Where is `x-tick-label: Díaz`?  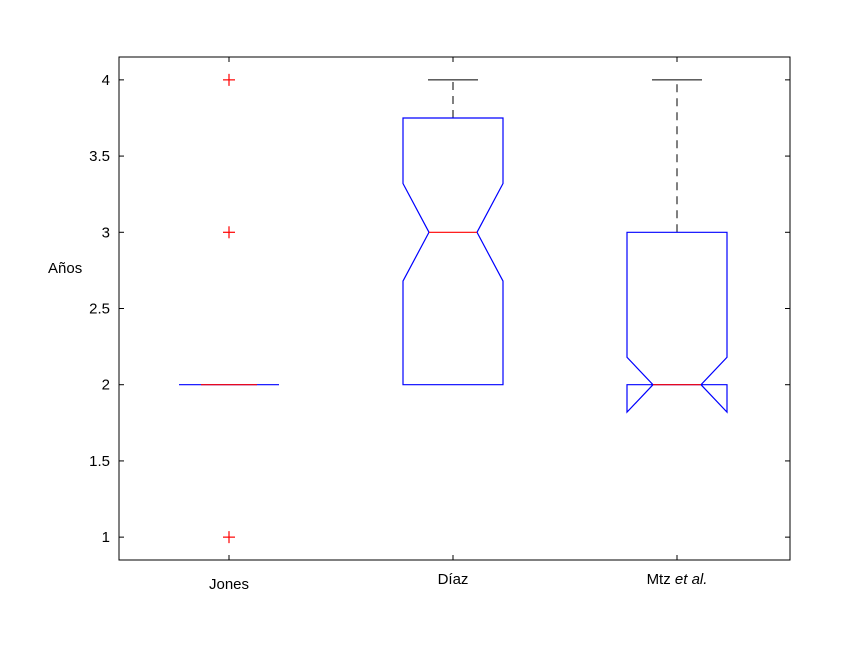
x-tick-label: Díaz is located at coordinates (453, 579).